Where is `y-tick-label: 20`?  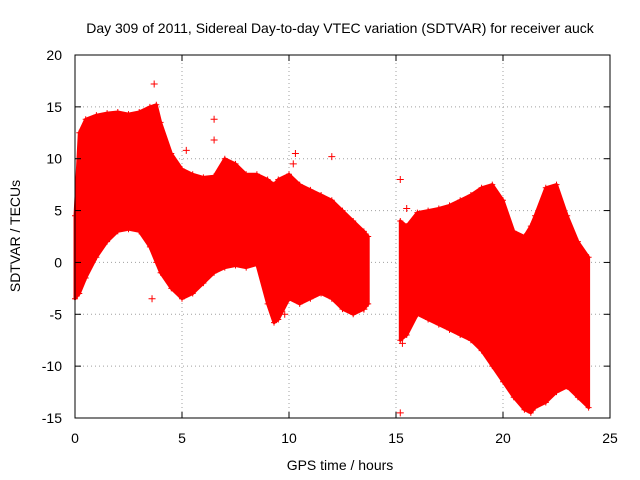 y-tick-label: 20 is located at coordinates (54, 55).